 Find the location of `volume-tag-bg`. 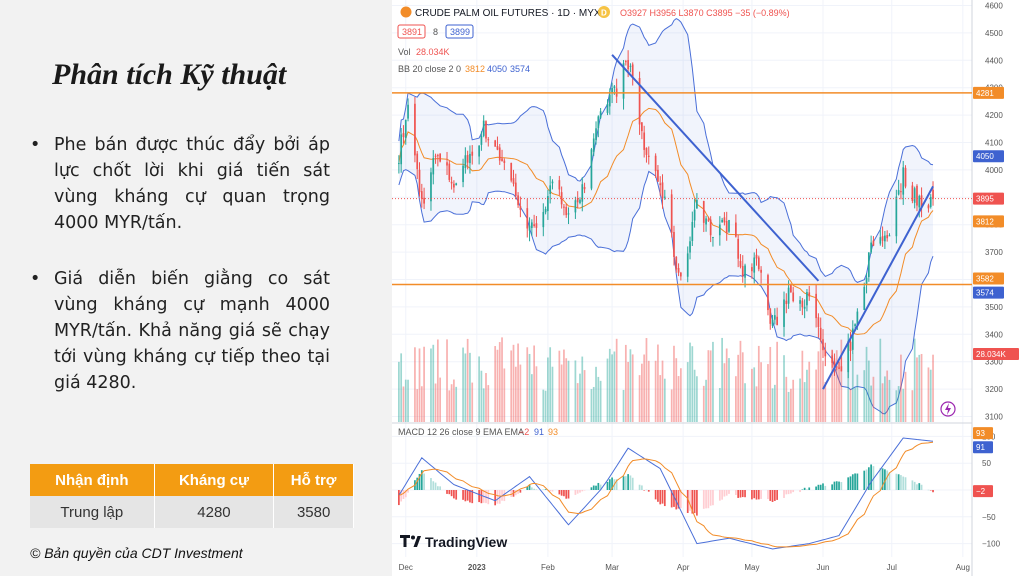

volume-tag-bg is located at coordinates (996, 354).